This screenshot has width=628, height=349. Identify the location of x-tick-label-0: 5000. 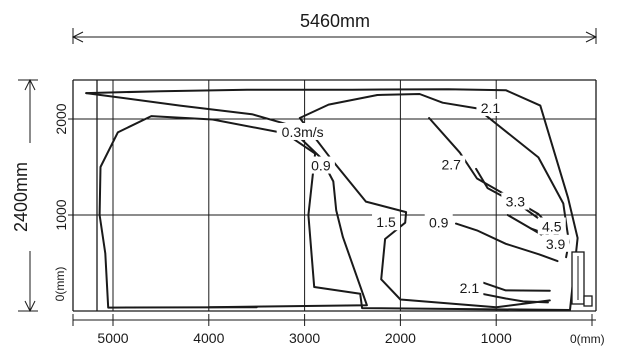
(112, 338).